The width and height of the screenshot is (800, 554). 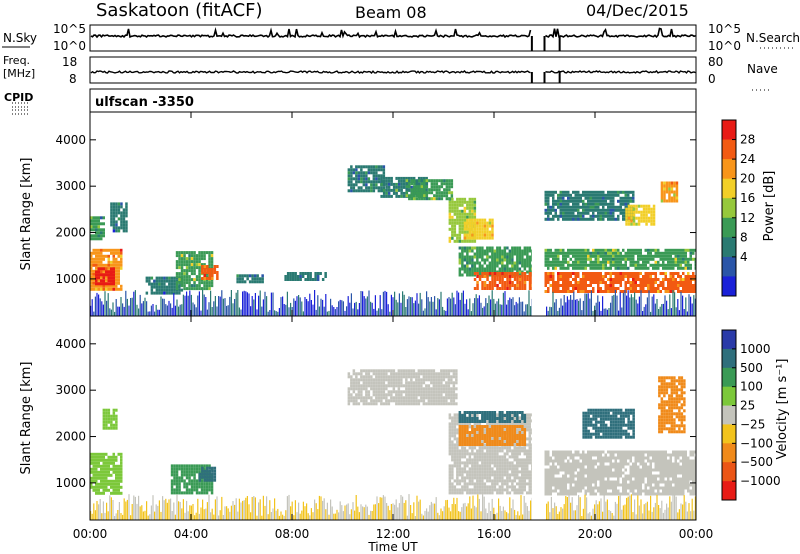 I want to click on noise-trace, so click(x=393, y=39).